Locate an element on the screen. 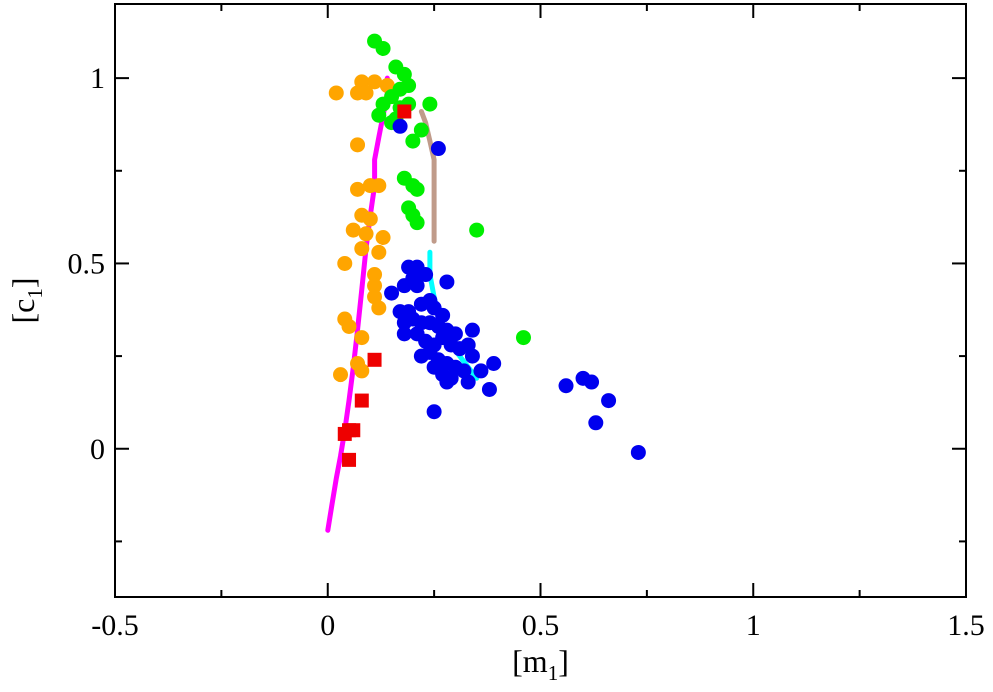 Image resolution: width=993 pixels, height=692 pixels. y-tick-label: 0 is located at coordinates (97, 449).